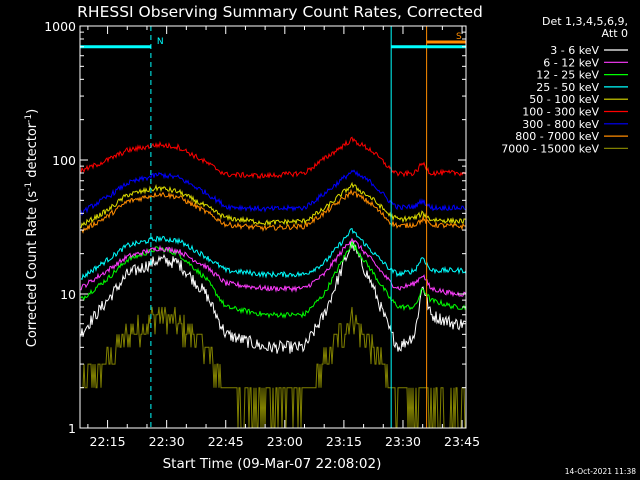 The width and height of the screenshot is (640, 480). What do you see at coordinates (462, 441) in the screenshot?
I see `x-tick-label: 23:45` at bounding box center [462, 441].